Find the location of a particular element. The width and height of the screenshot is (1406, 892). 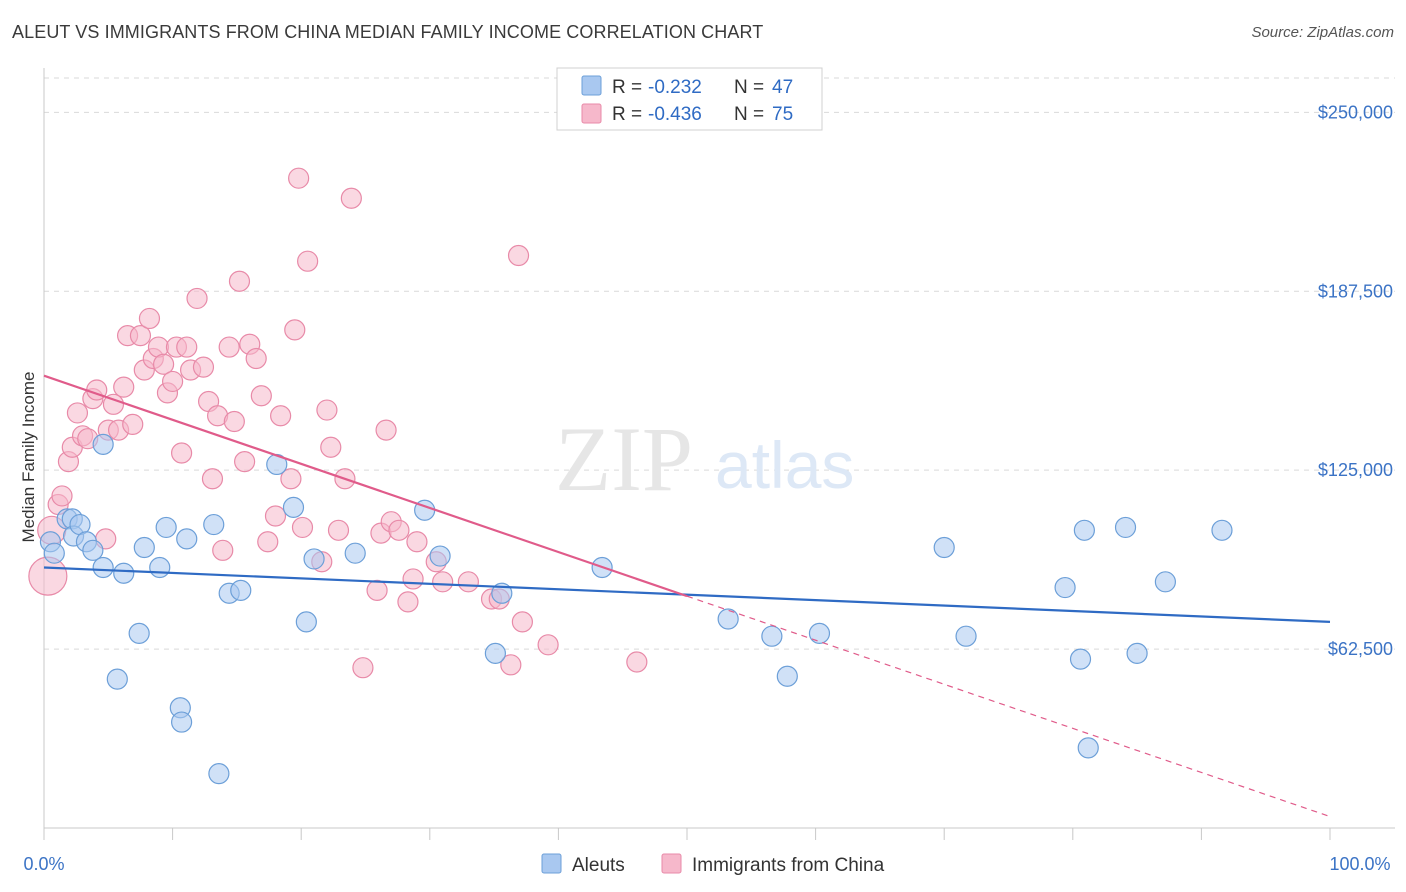

aleut-trend-line is located at coordinates (687, 594).